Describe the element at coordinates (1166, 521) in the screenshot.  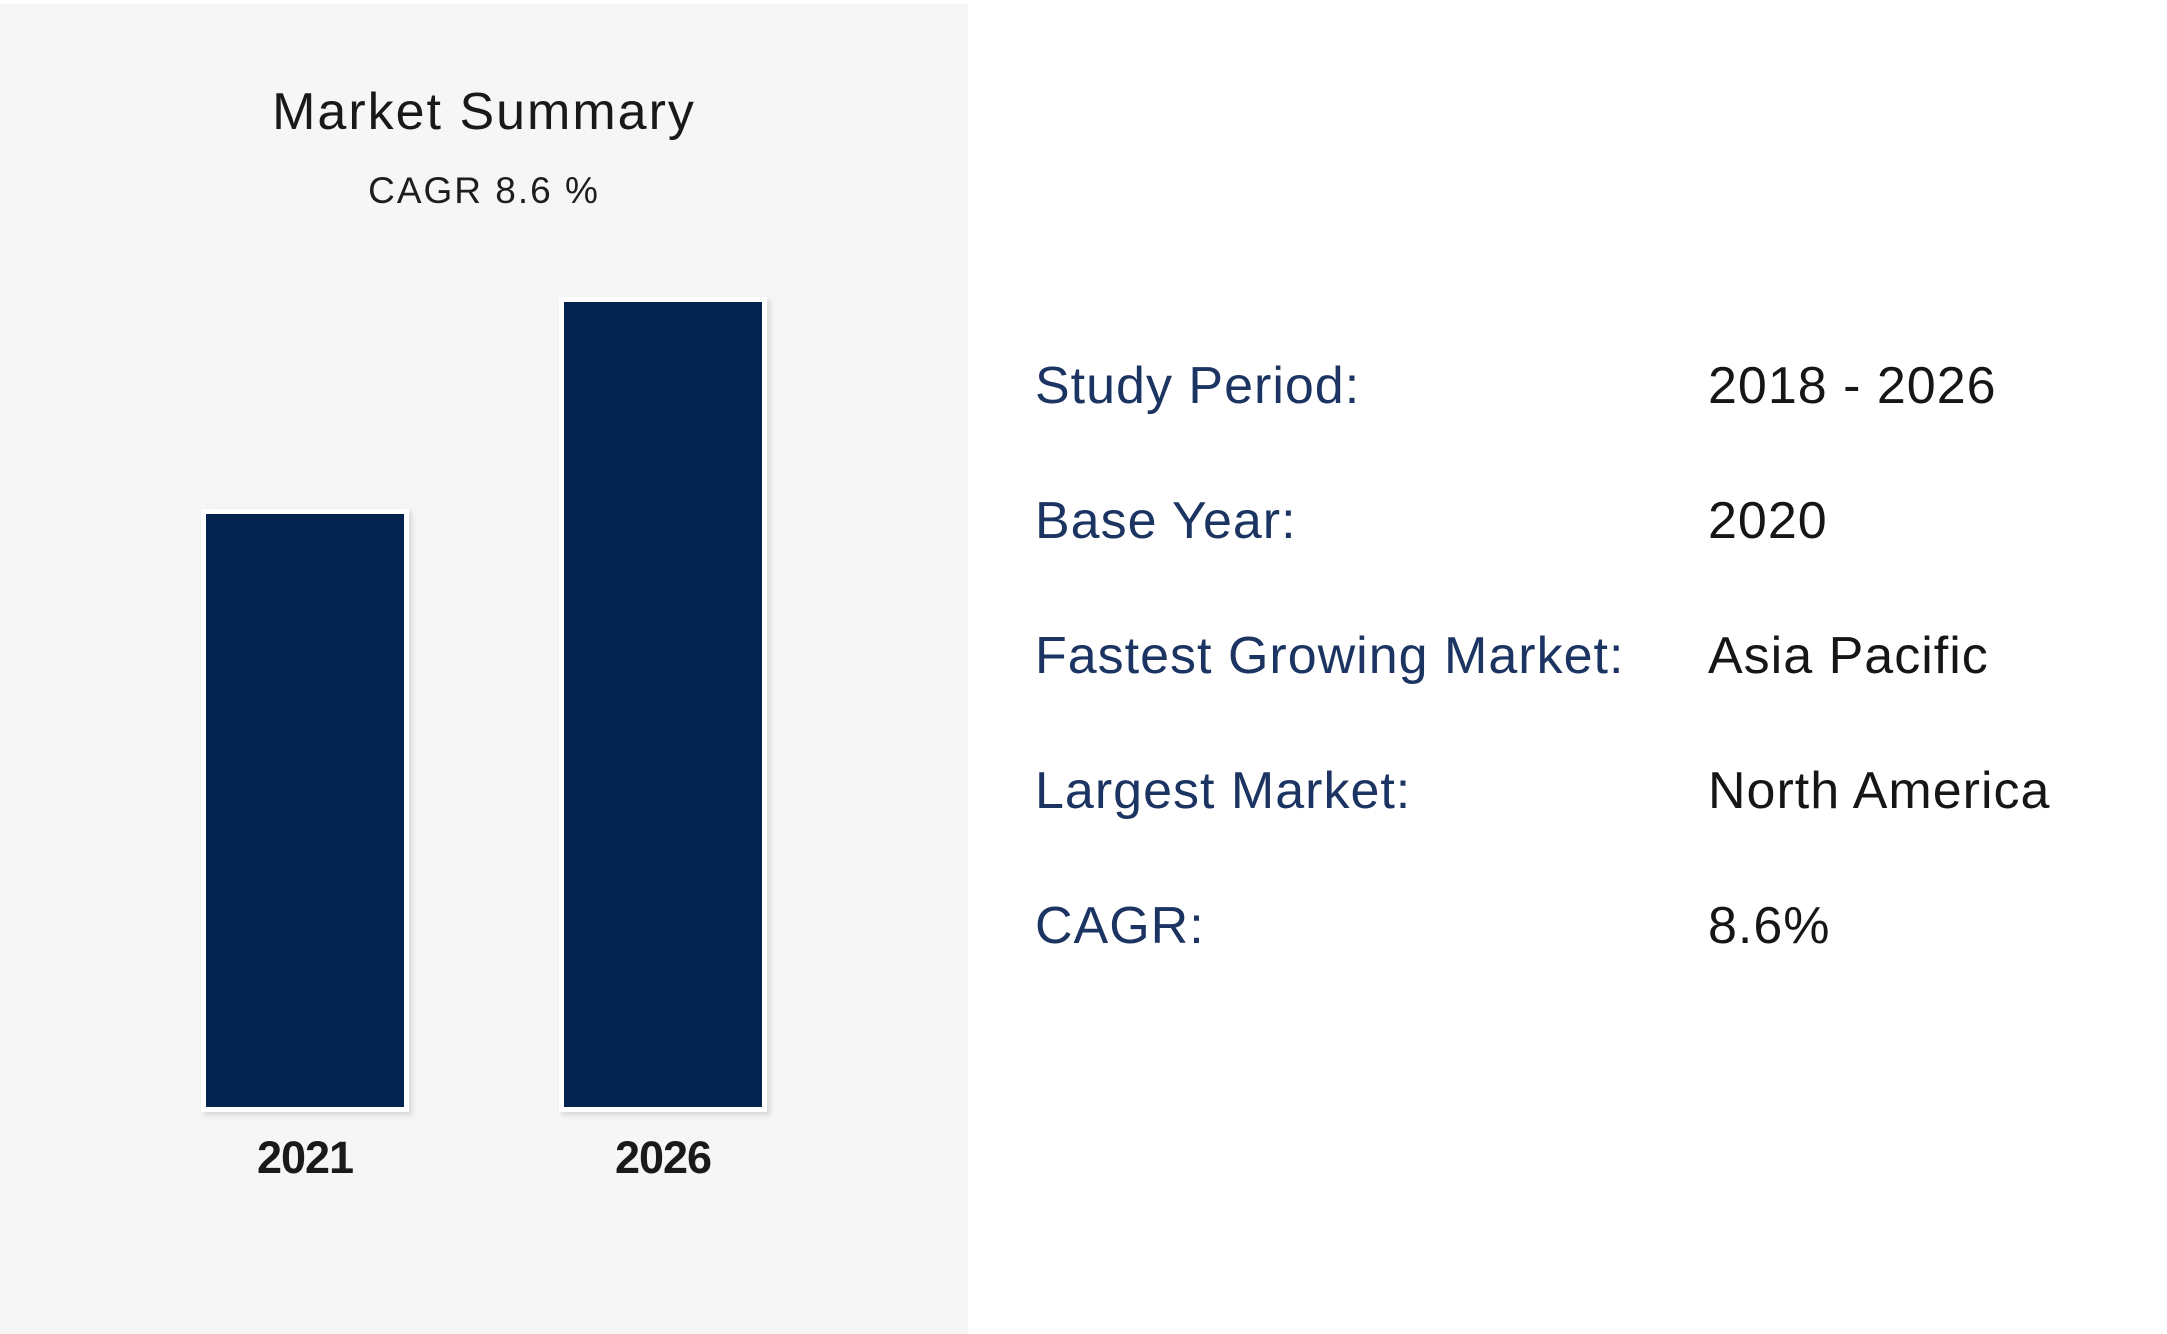
I see `fact-label: Base Year:` at that location.